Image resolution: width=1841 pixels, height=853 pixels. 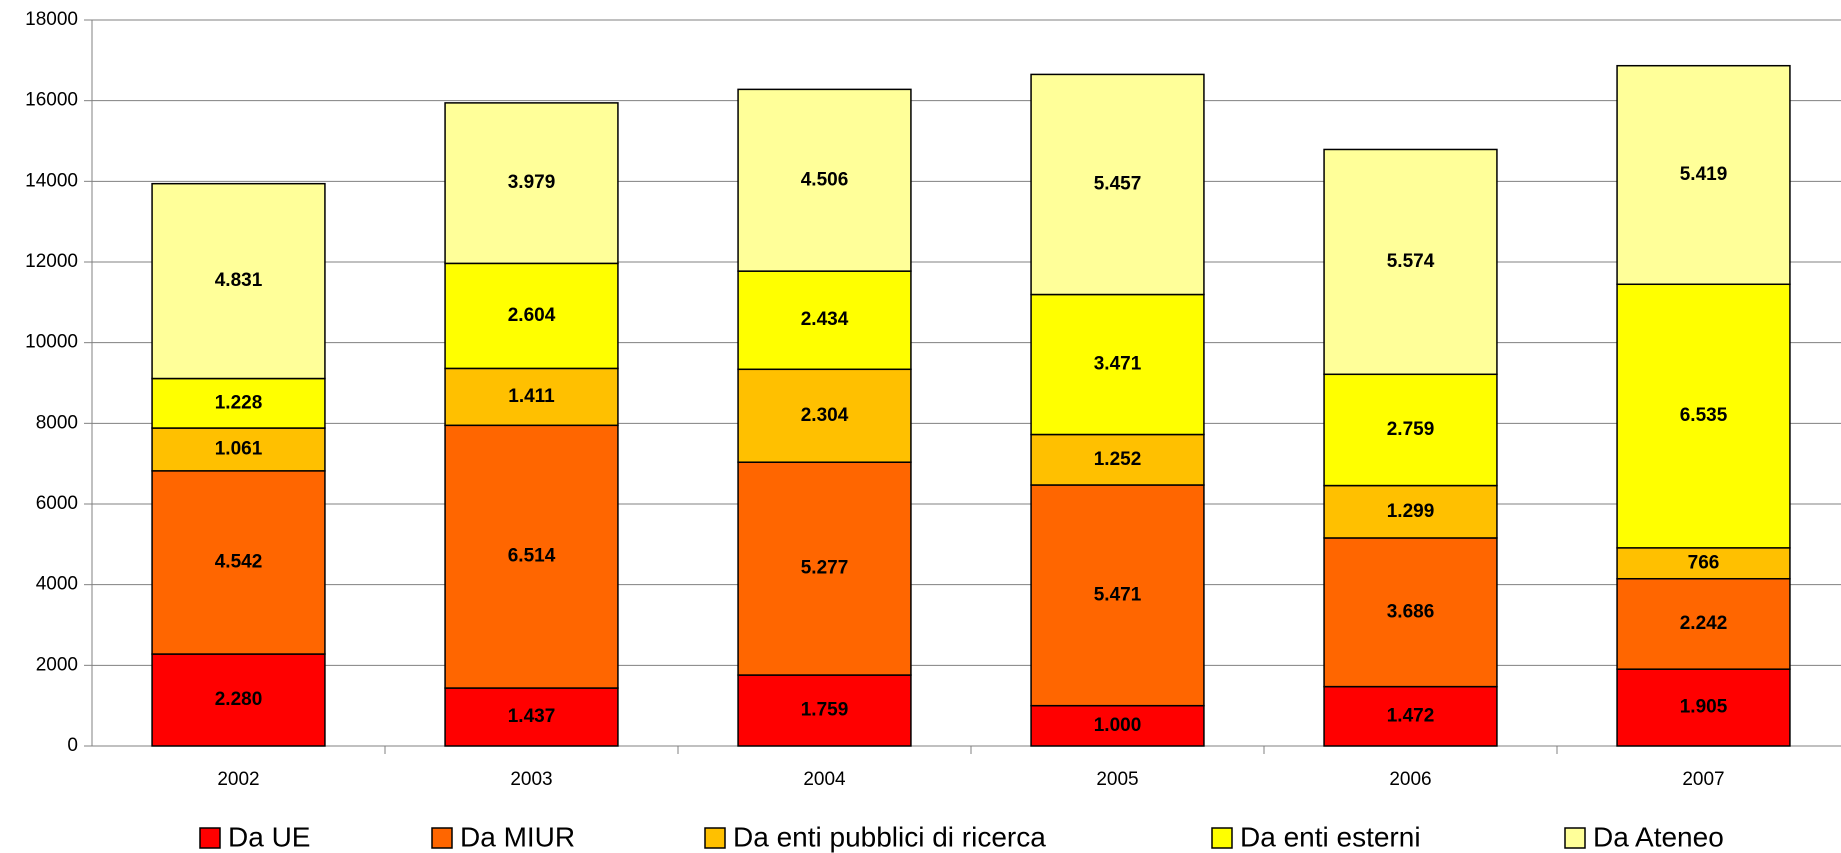 What do you see at coordinates (238, 779) in the screenshot?
I see `x-tick-label: 2002` at bounding box center [238, 779].